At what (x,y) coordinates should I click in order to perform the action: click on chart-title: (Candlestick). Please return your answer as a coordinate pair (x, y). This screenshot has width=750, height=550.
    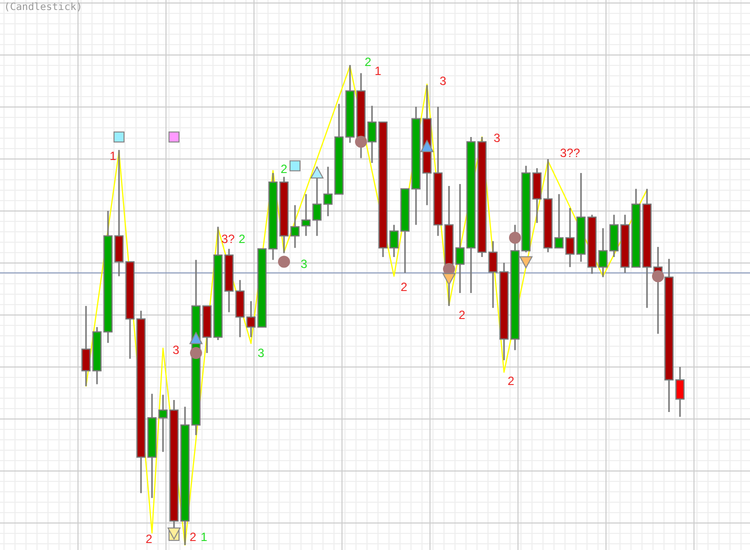
    Looking at the image, I should click on (43, 7).